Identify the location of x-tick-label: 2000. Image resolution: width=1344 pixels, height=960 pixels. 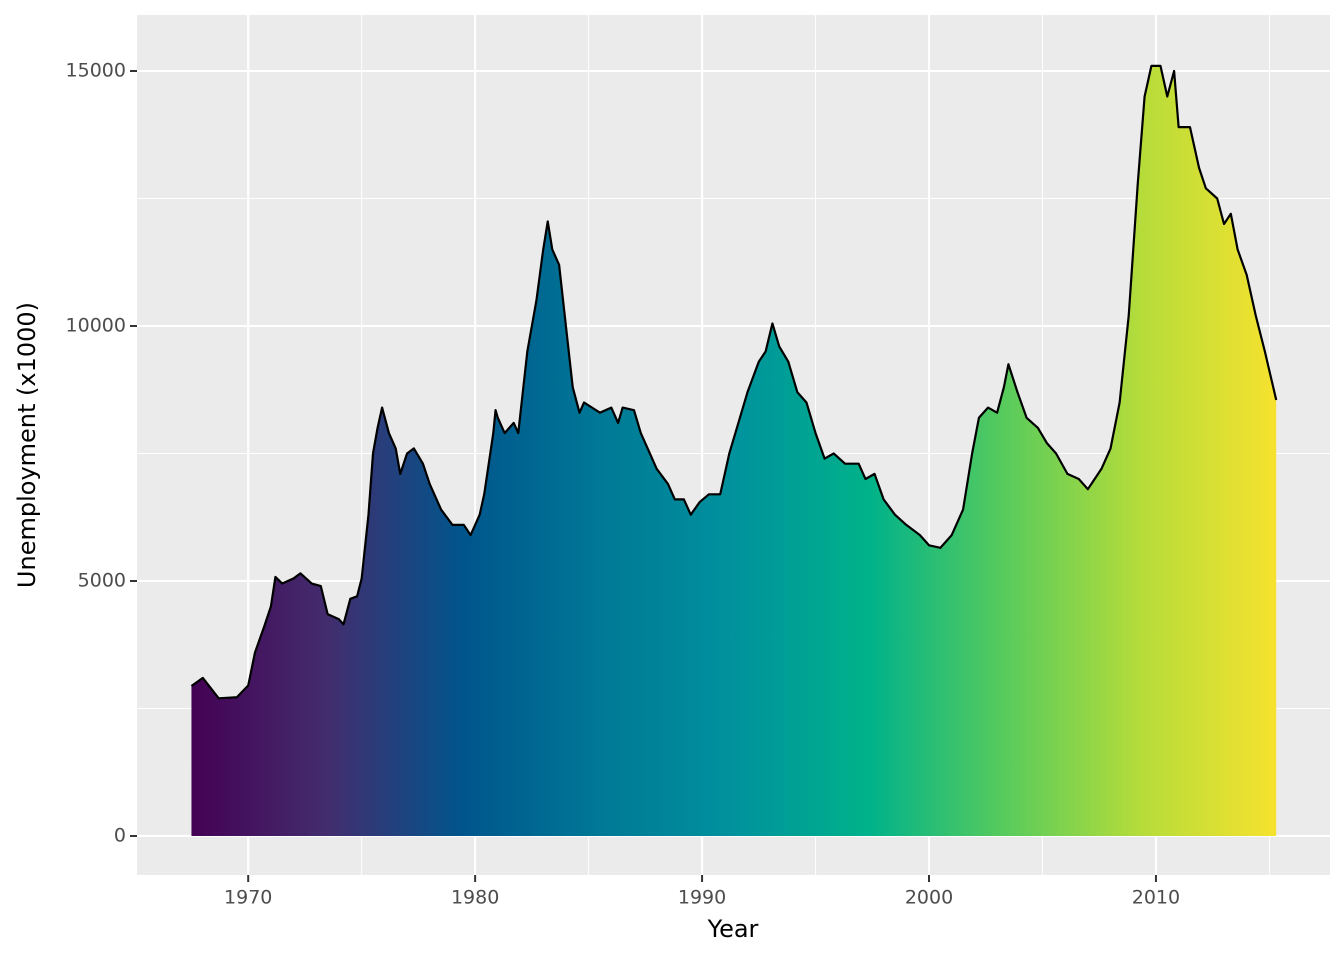
(929, 898).